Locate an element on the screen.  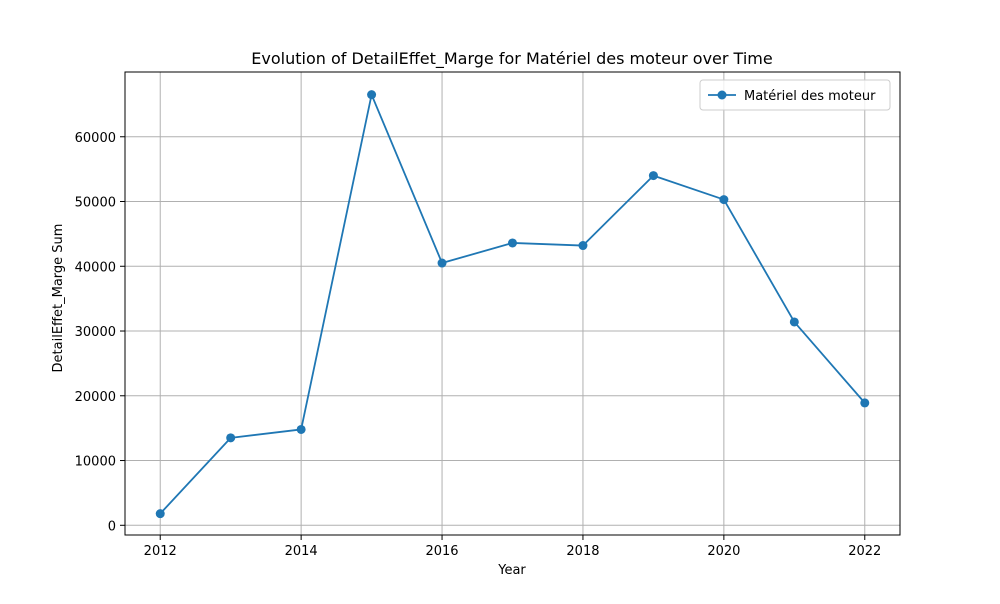
x-tick-label: 2012 is located at coordinates (160, 551).